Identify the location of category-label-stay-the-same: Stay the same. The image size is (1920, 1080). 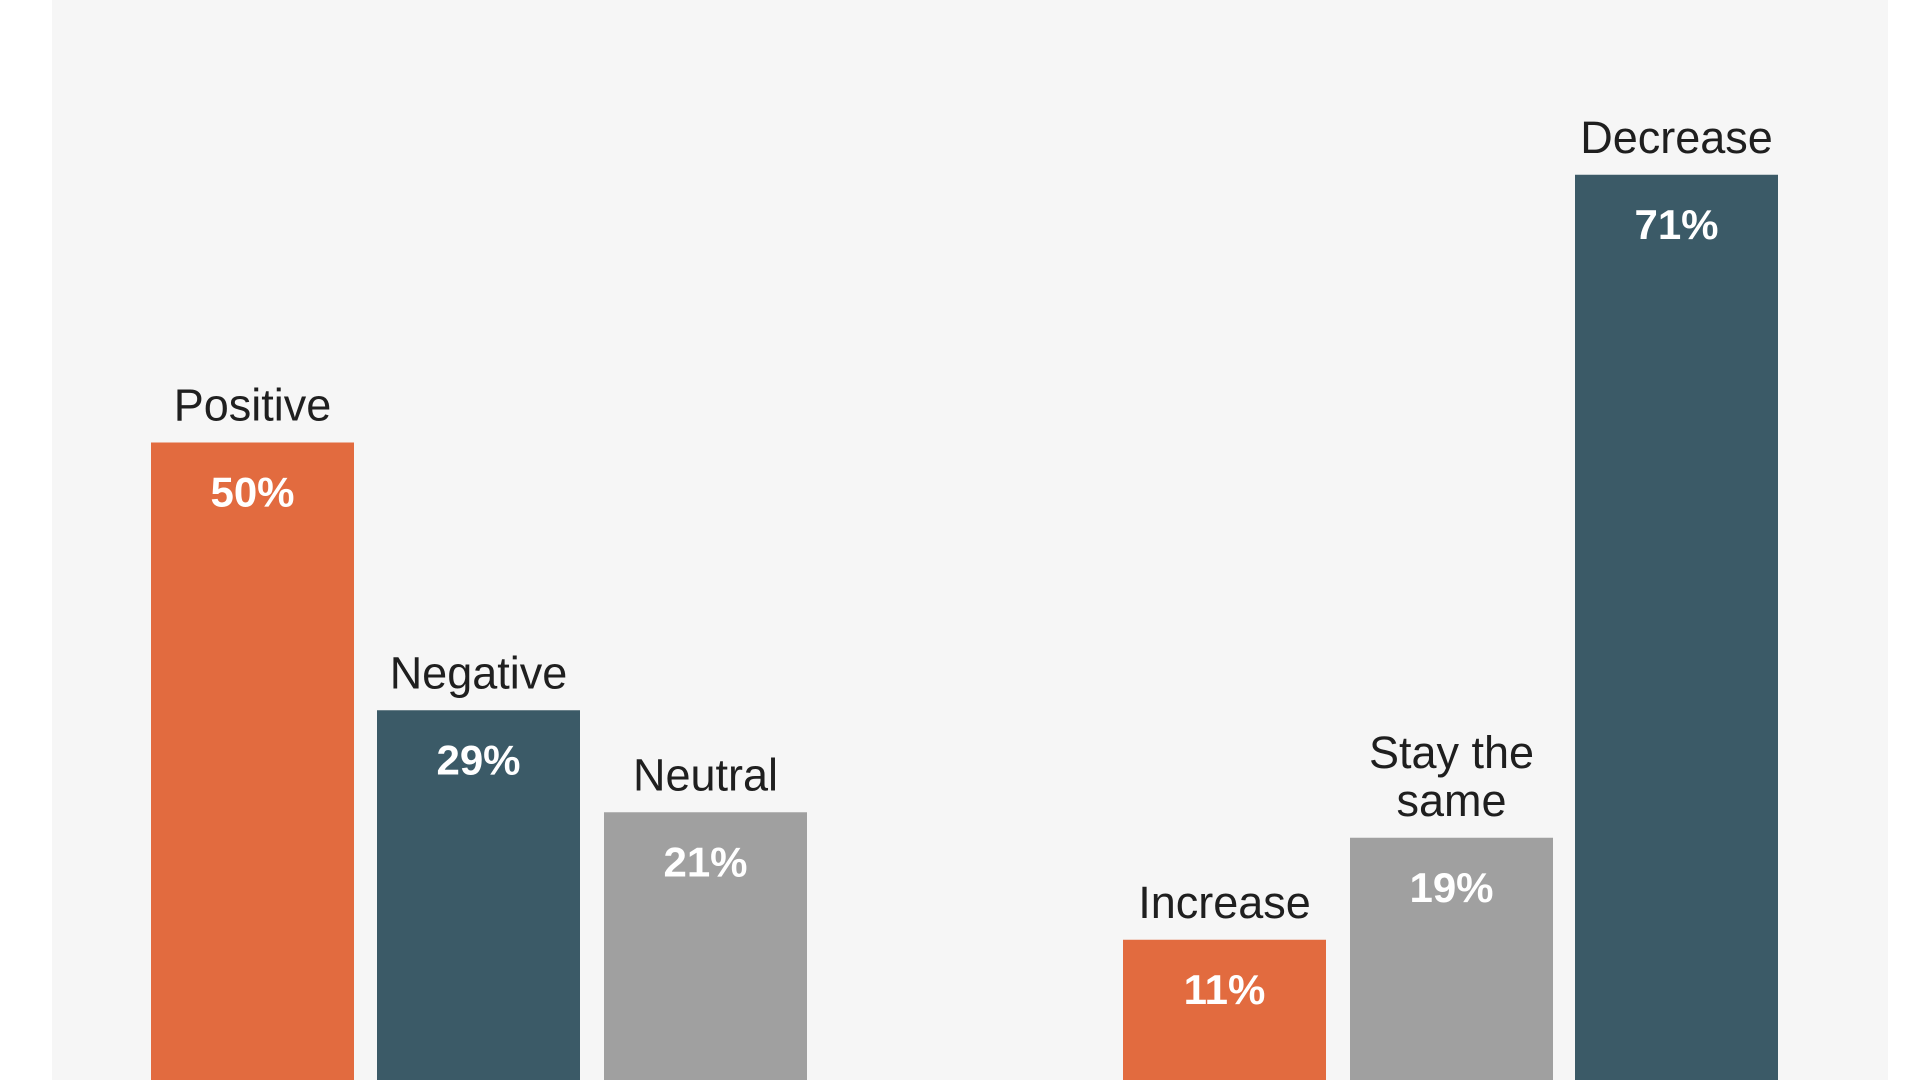
(1451, 776).